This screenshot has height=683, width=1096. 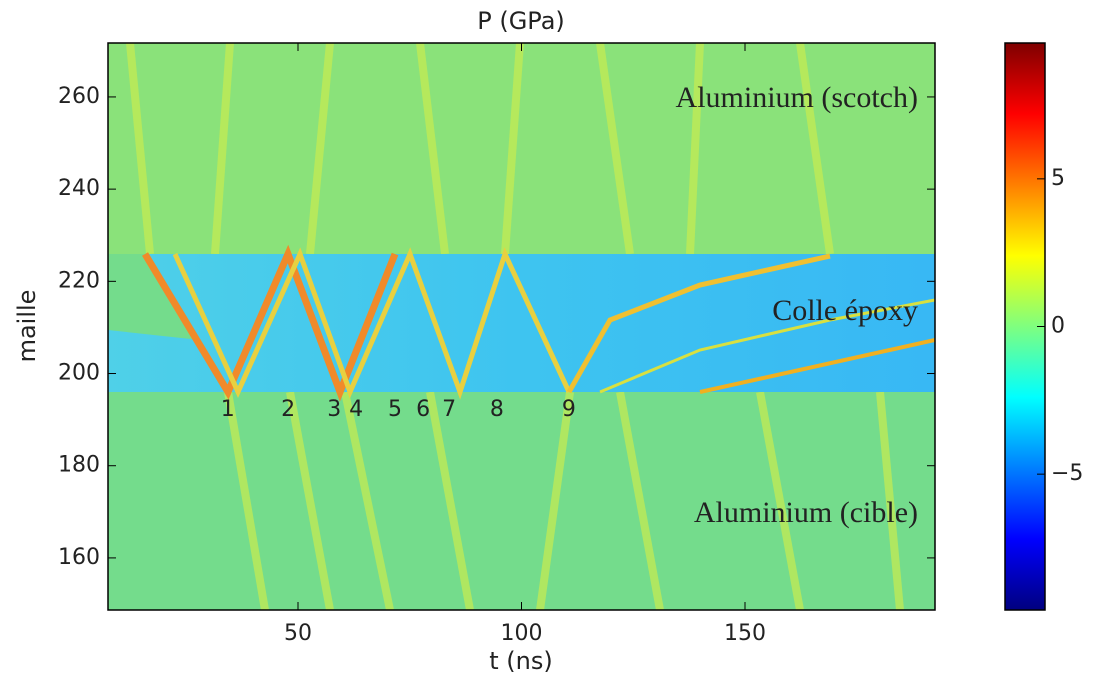 What do you see at coordinates (79, 465) in the screenshot?
I see `y-tick-label: 180` at bounding box center [79, 465].